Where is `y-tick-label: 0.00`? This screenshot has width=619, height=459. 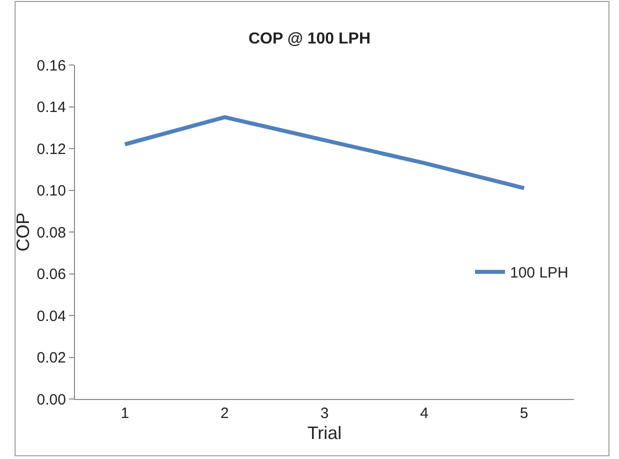 y-tick-label: 0.00 is located at coordinates (51, 399).